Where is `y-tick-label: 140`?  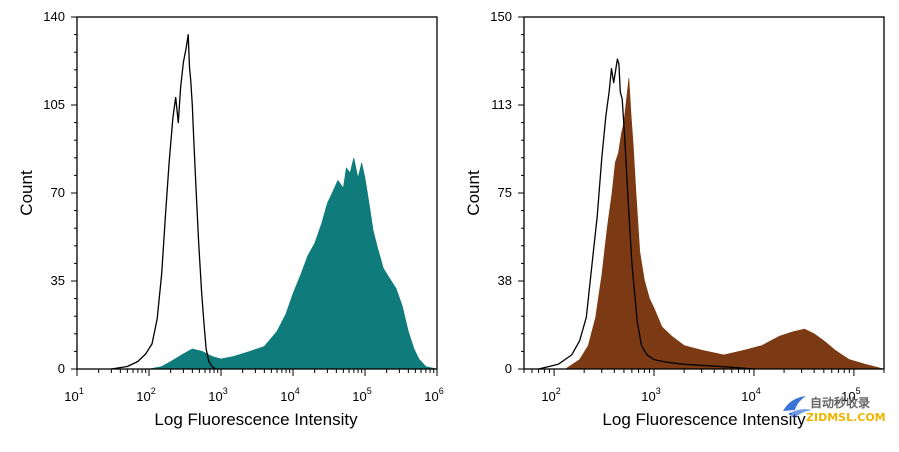
y-tick-label: 140 is located at coordinates (54, 16).